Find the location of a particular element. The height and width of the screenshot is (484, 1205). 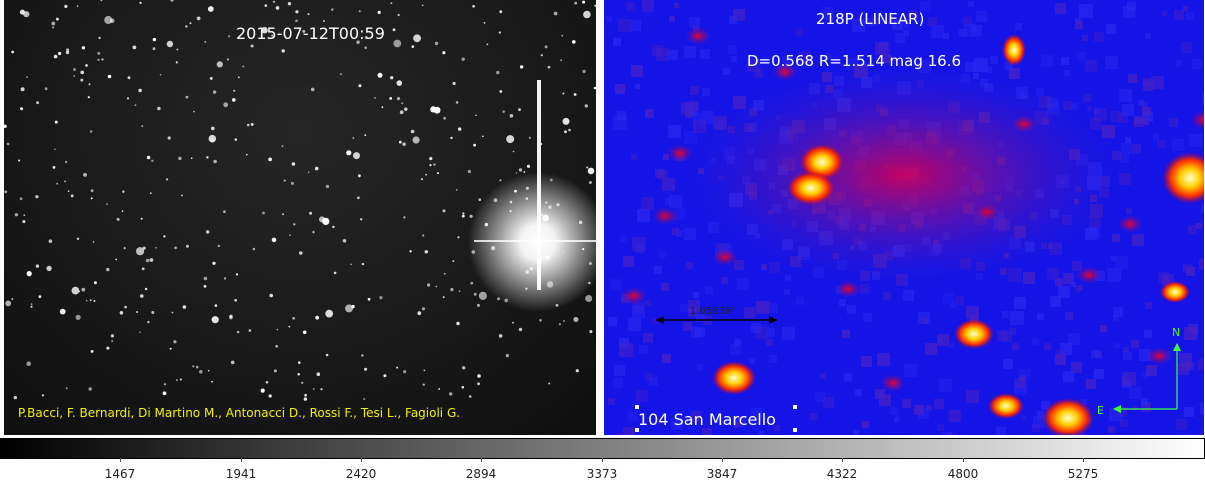

scale-bar-arrow is located at coordinates (660, 320).